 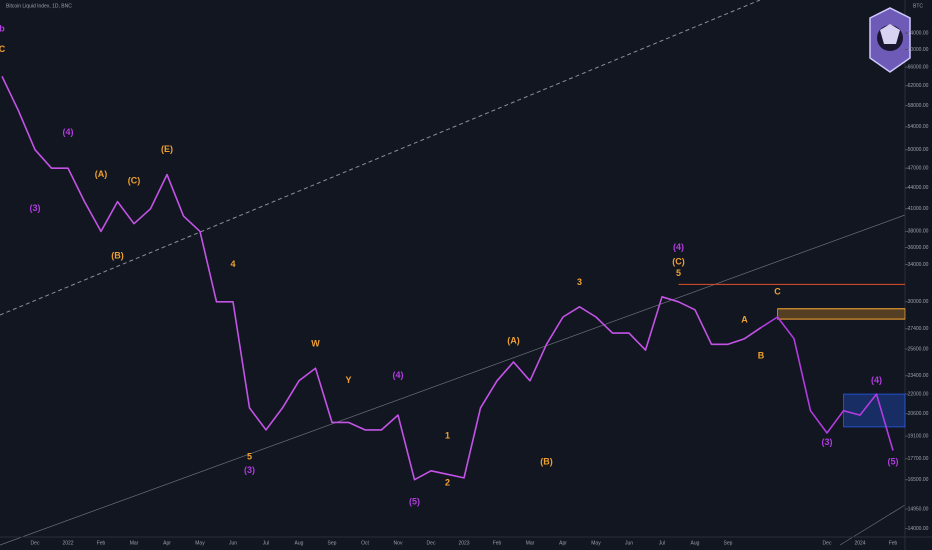 I want to click on y-tick-label: 54000.00, so click(x=918, y=127).